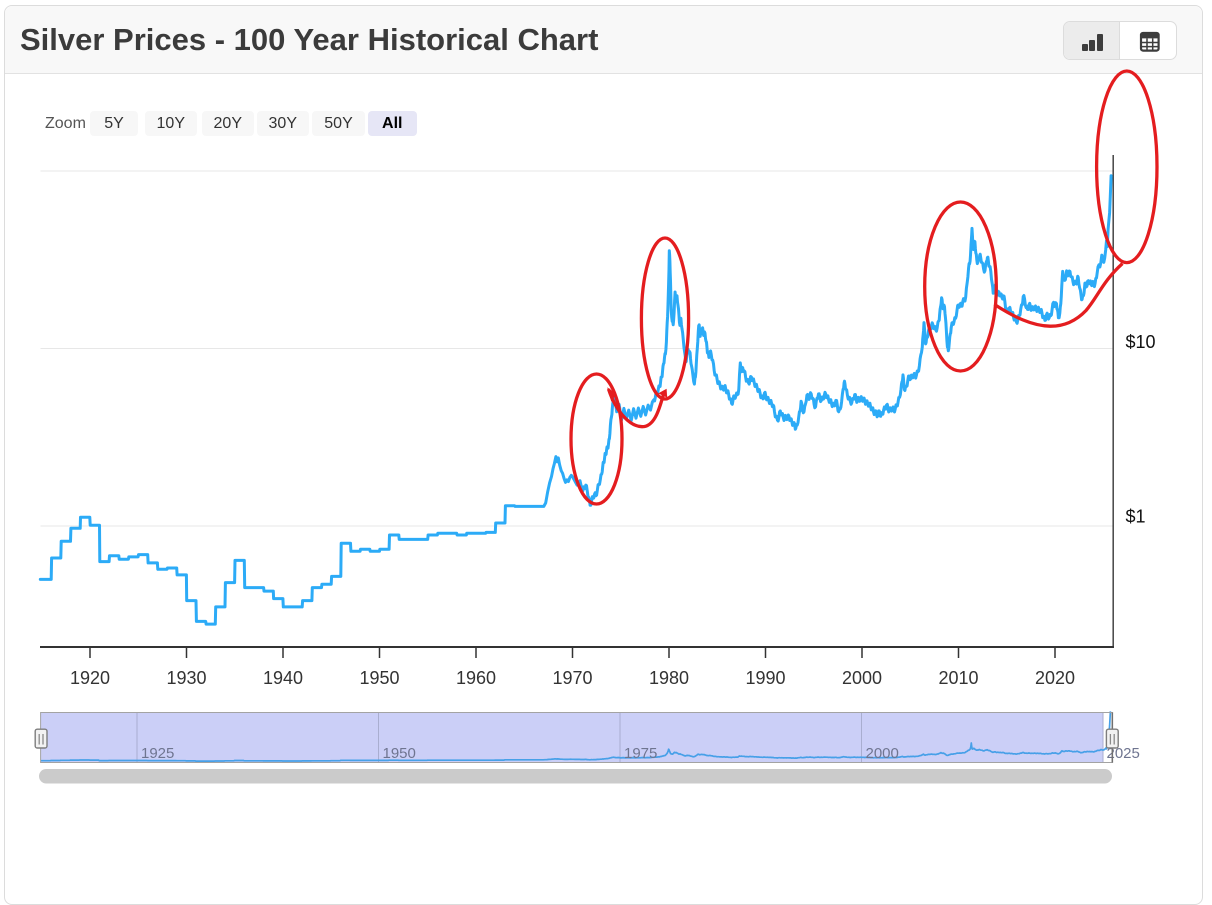  I want to click on svg-text: 1970, so click(572, 678).